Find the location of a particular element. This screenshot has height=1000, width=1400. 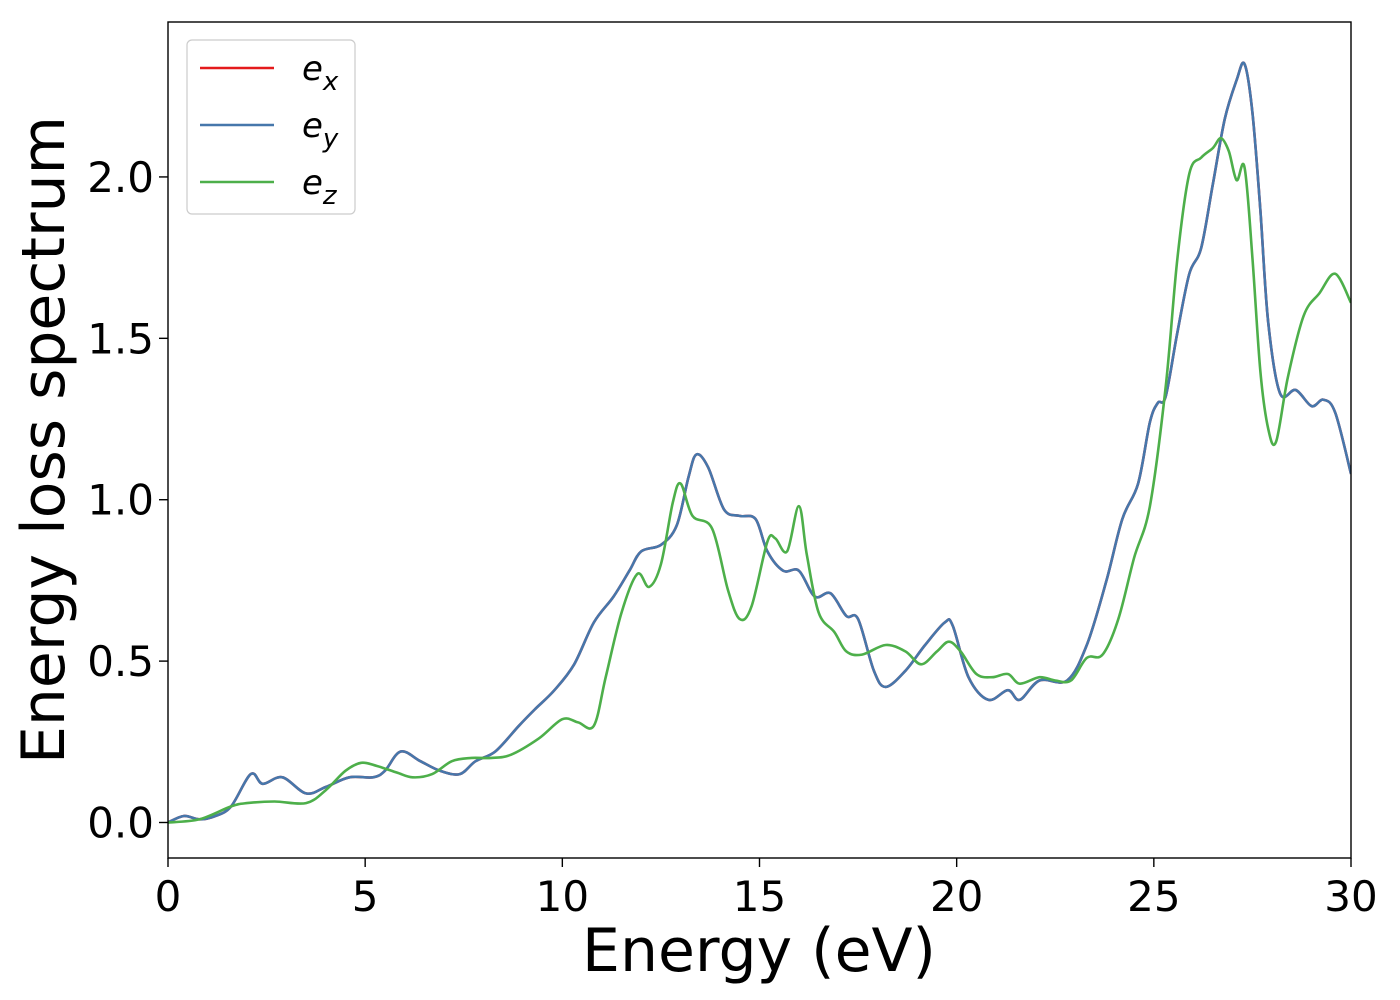

y-tick-label: 0.0 is located at coordinates (120, 822).